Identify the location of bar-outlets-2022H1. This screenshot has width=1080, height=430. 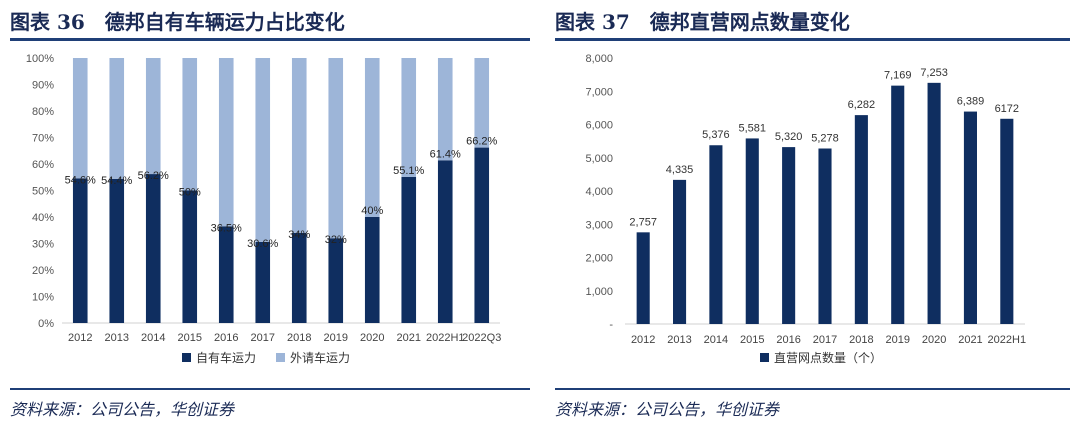
(1007, 221).